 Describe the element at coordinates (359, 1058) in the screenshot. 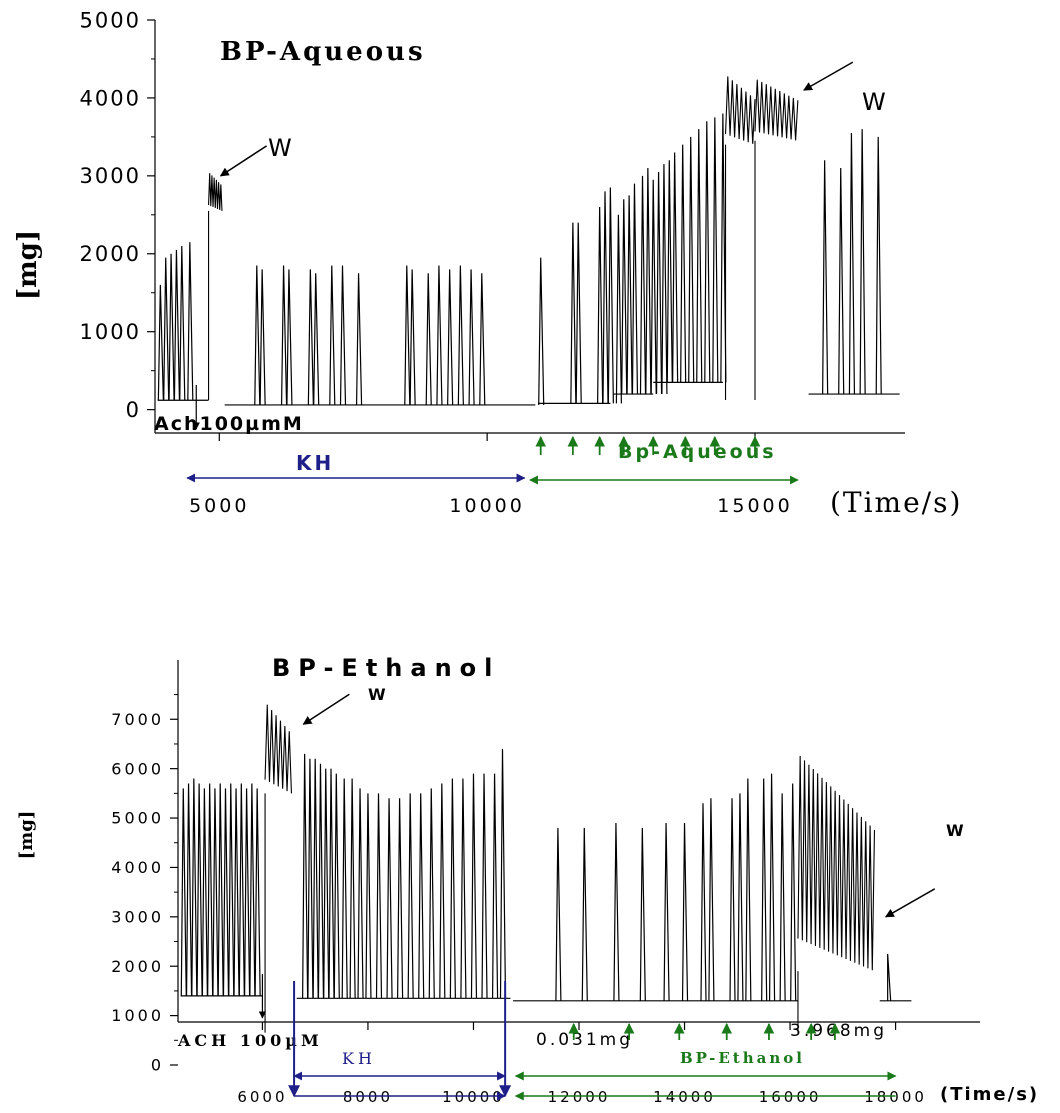

I see `kh-label-ethanol: KH` at that location.